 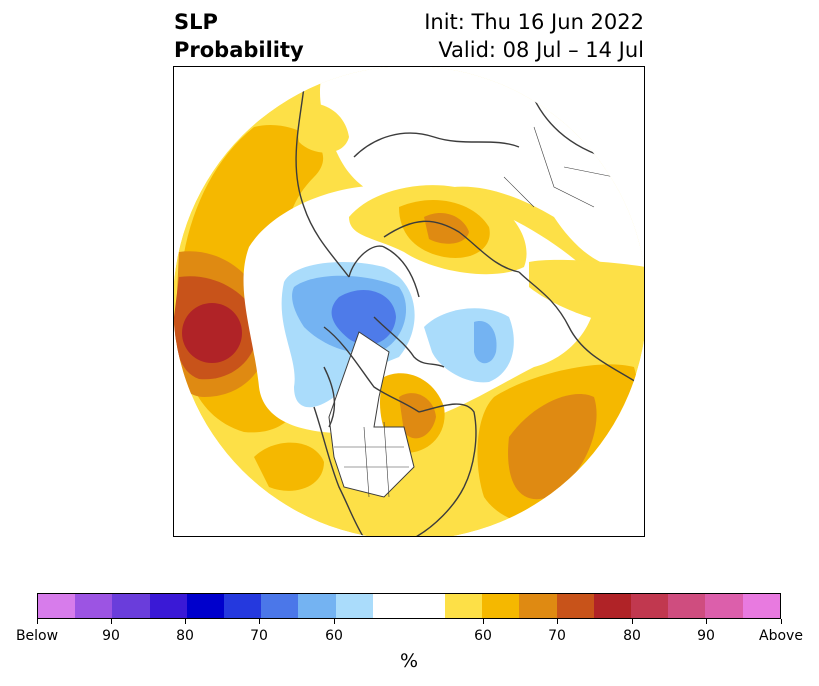 I want to click on shade-orange-namerica, so click(x=417, y=416).